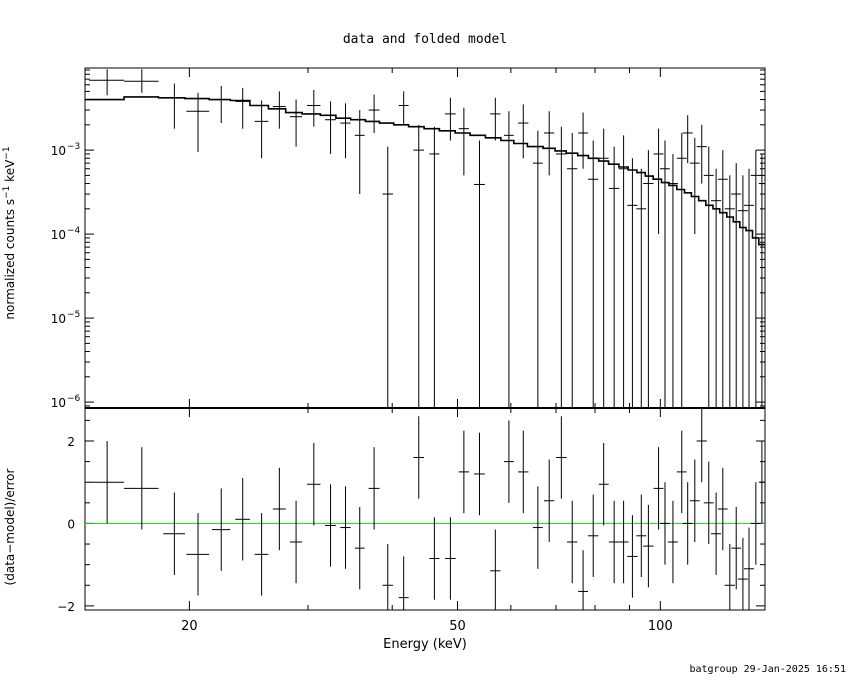 This screenshot has width=850, height=680. What do you see at coordinates (71, 524) in the screenshot?
I see `y-tick-label: 0` at bounding box center [71, 524].